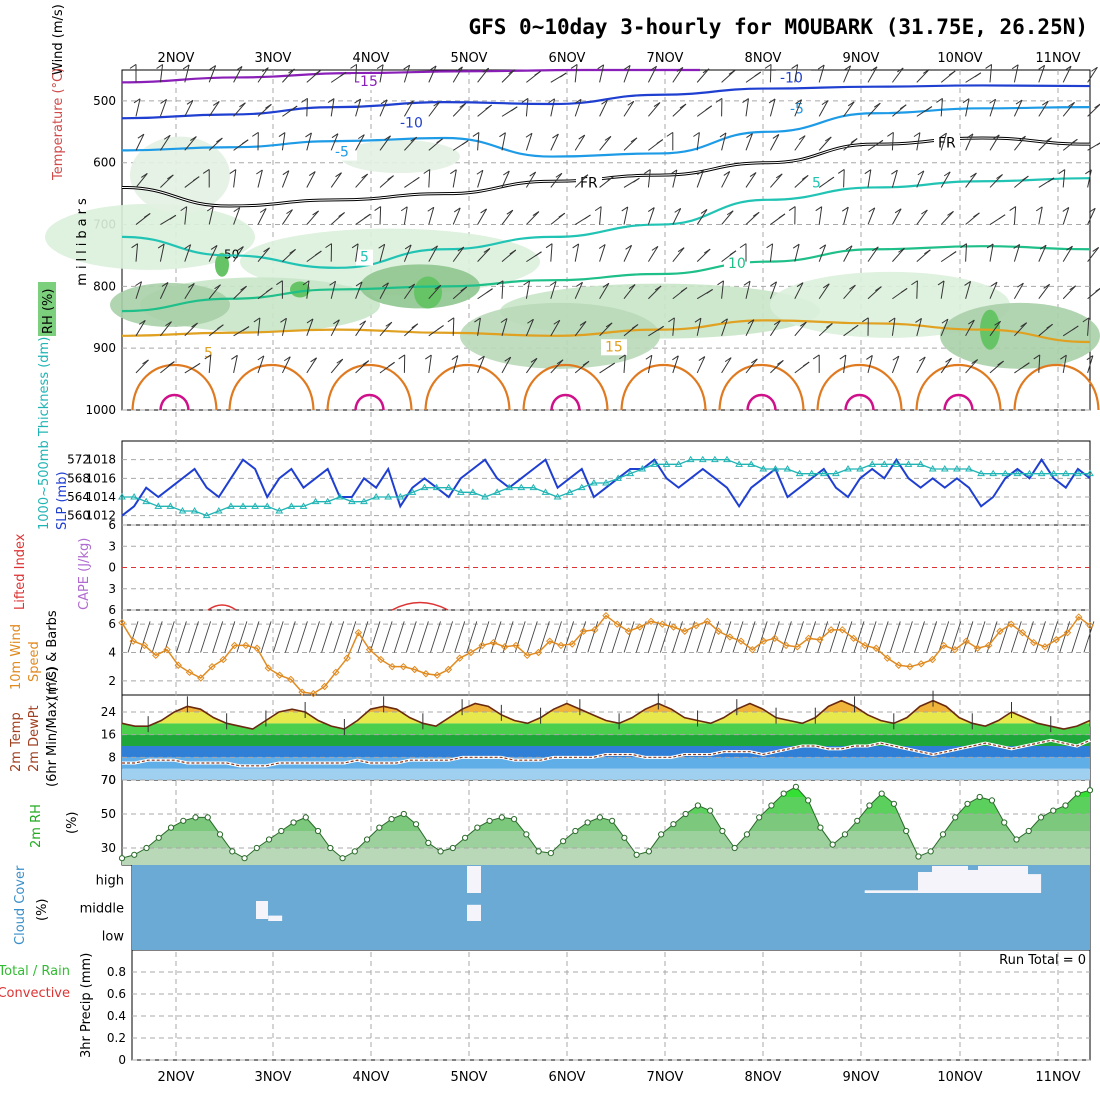  Describe the element at coordinates (84, 574) in the screenshot. I see `cape-label: CAPE (J/kg)` at that location.